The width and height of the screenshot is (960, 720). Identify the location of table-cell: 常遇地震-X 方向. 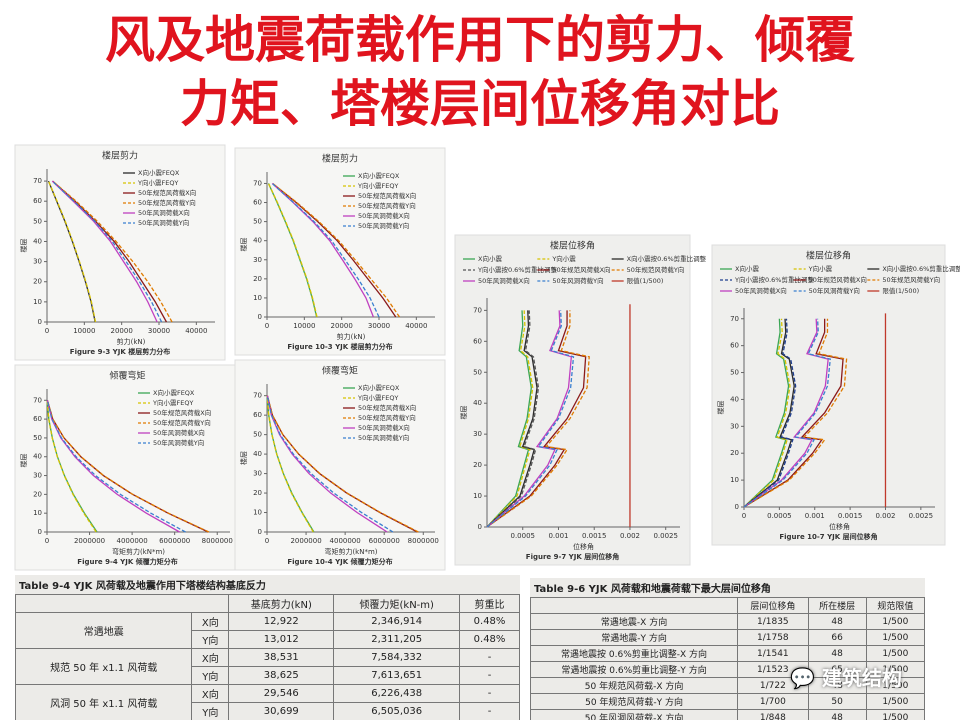
(634, 621).